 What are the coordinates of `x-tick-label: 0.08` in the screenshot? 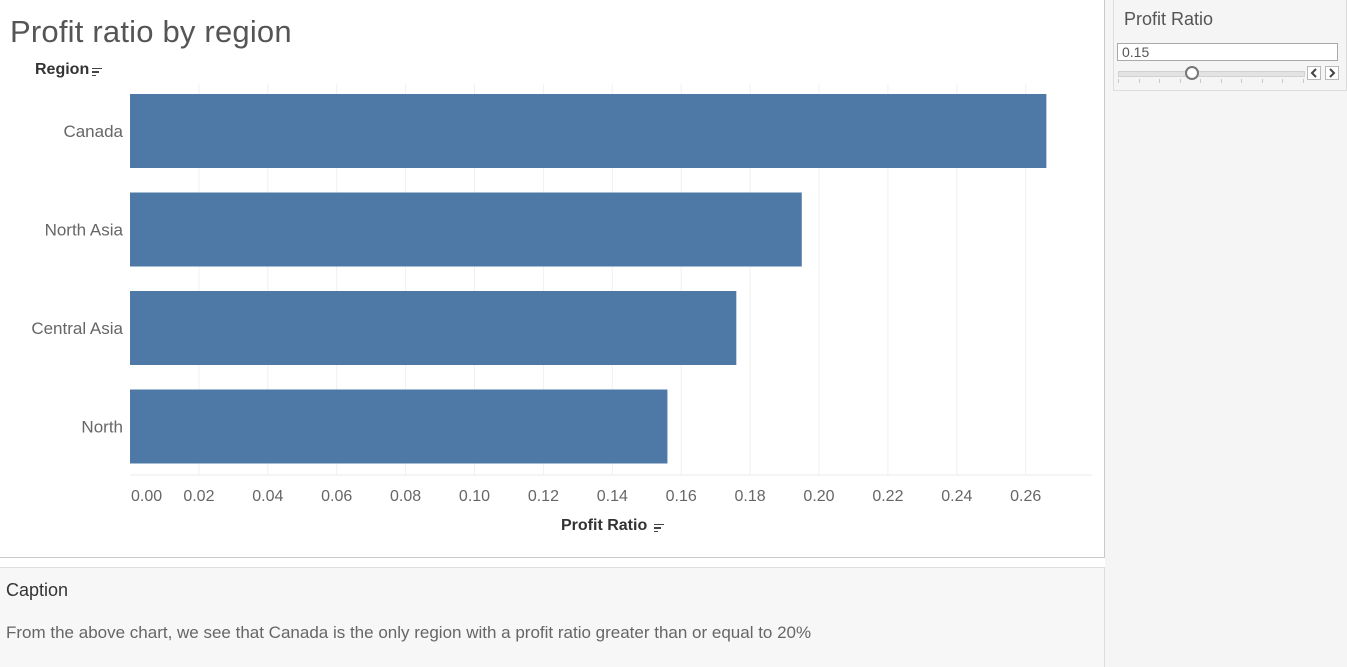 It's located at (405, 496).